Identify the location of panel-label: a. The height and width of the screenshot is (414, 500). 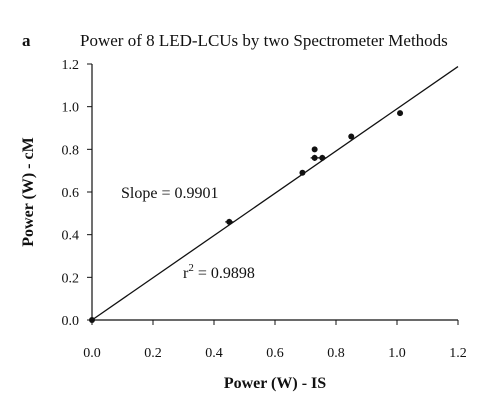
(26, 40).